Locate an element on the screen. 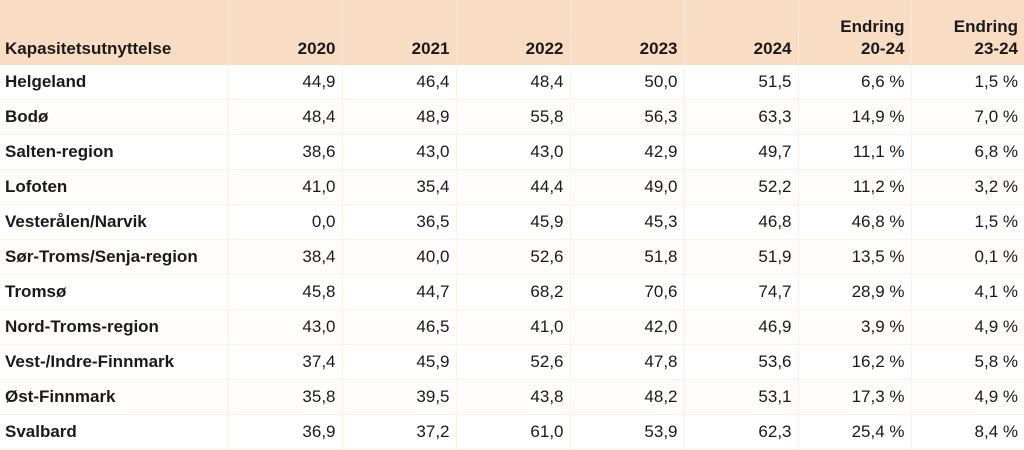  cell-value-2022: 44,4 is located at coordinates (513, 187).